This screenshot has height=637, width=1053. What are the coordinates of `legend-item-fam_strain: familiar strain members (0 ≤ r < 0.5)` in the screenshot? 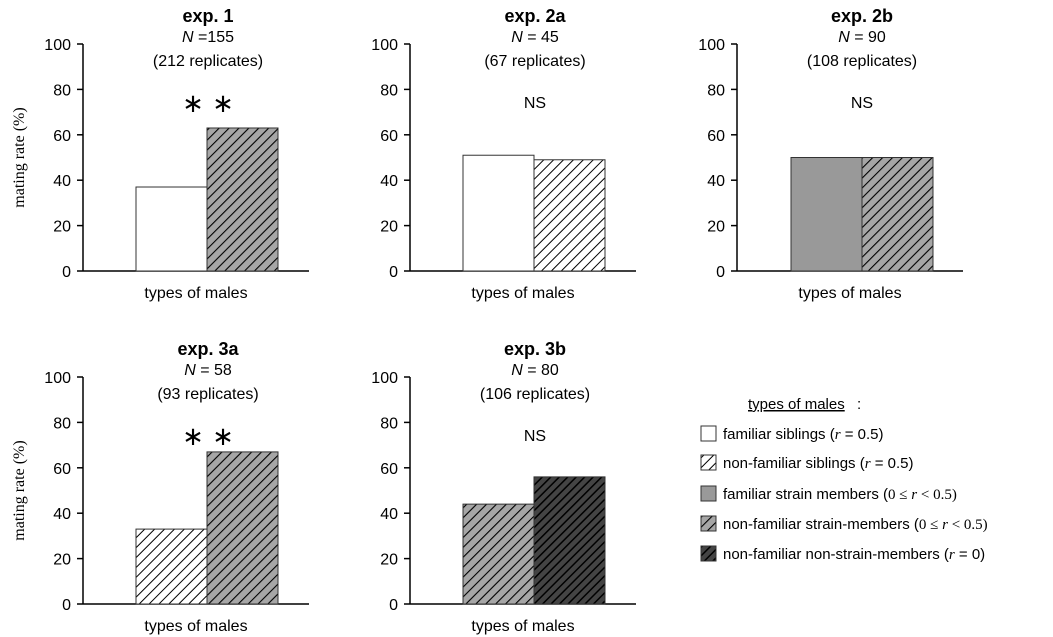 It's located at (840, 494).